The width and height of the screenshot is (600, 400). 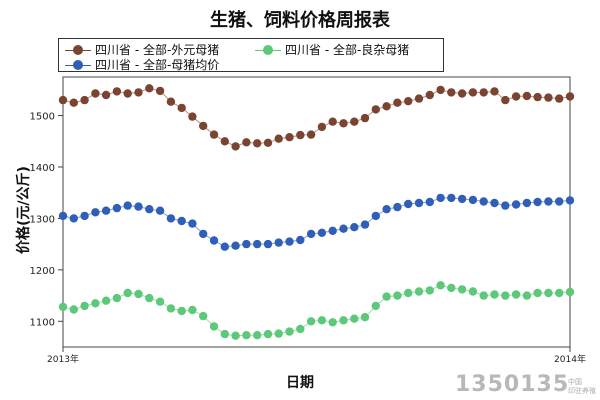 I want to click on y-axis-label: 价格(元/公斤), so click(x=24, y=210).